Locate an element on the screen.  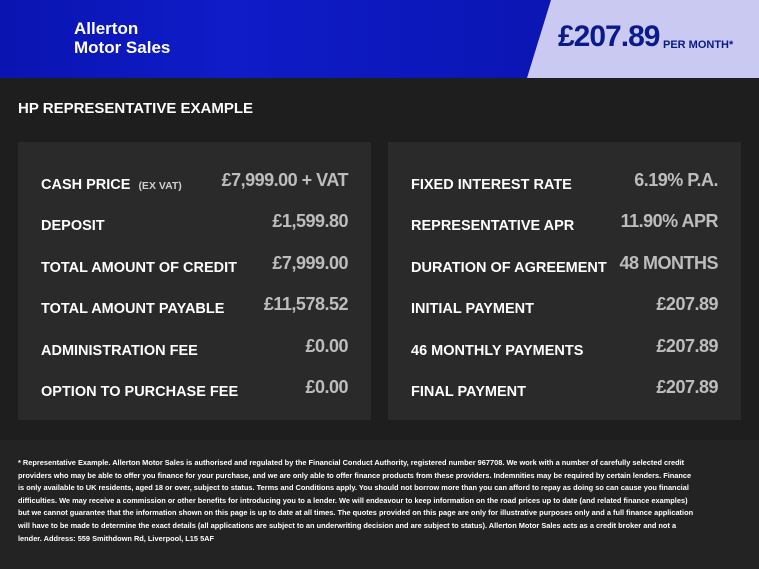
row-label: INITIAL PAYMENT is located at coordinates (472, 309).